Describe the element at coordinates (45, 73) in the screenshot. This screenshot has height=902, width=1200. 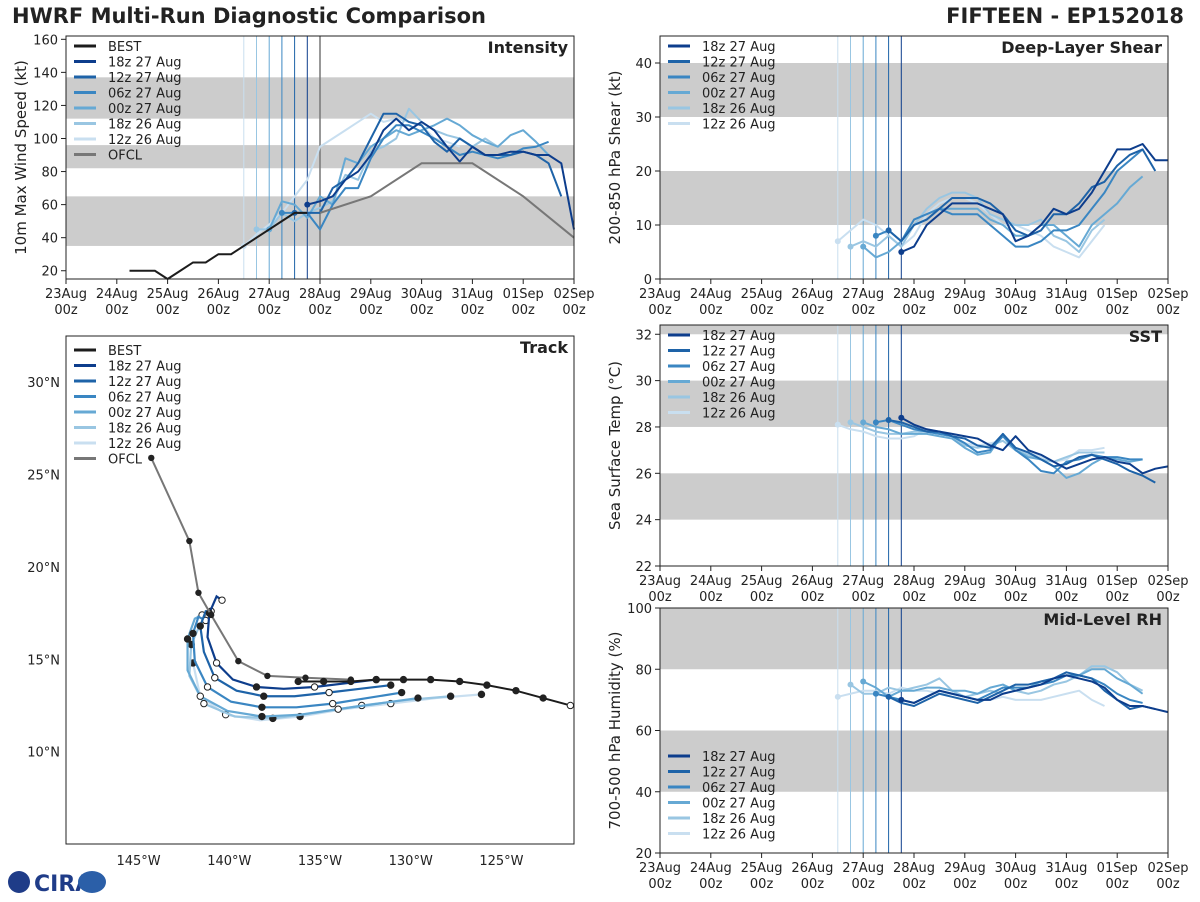
I see `y-tick-label: 140` at that location.